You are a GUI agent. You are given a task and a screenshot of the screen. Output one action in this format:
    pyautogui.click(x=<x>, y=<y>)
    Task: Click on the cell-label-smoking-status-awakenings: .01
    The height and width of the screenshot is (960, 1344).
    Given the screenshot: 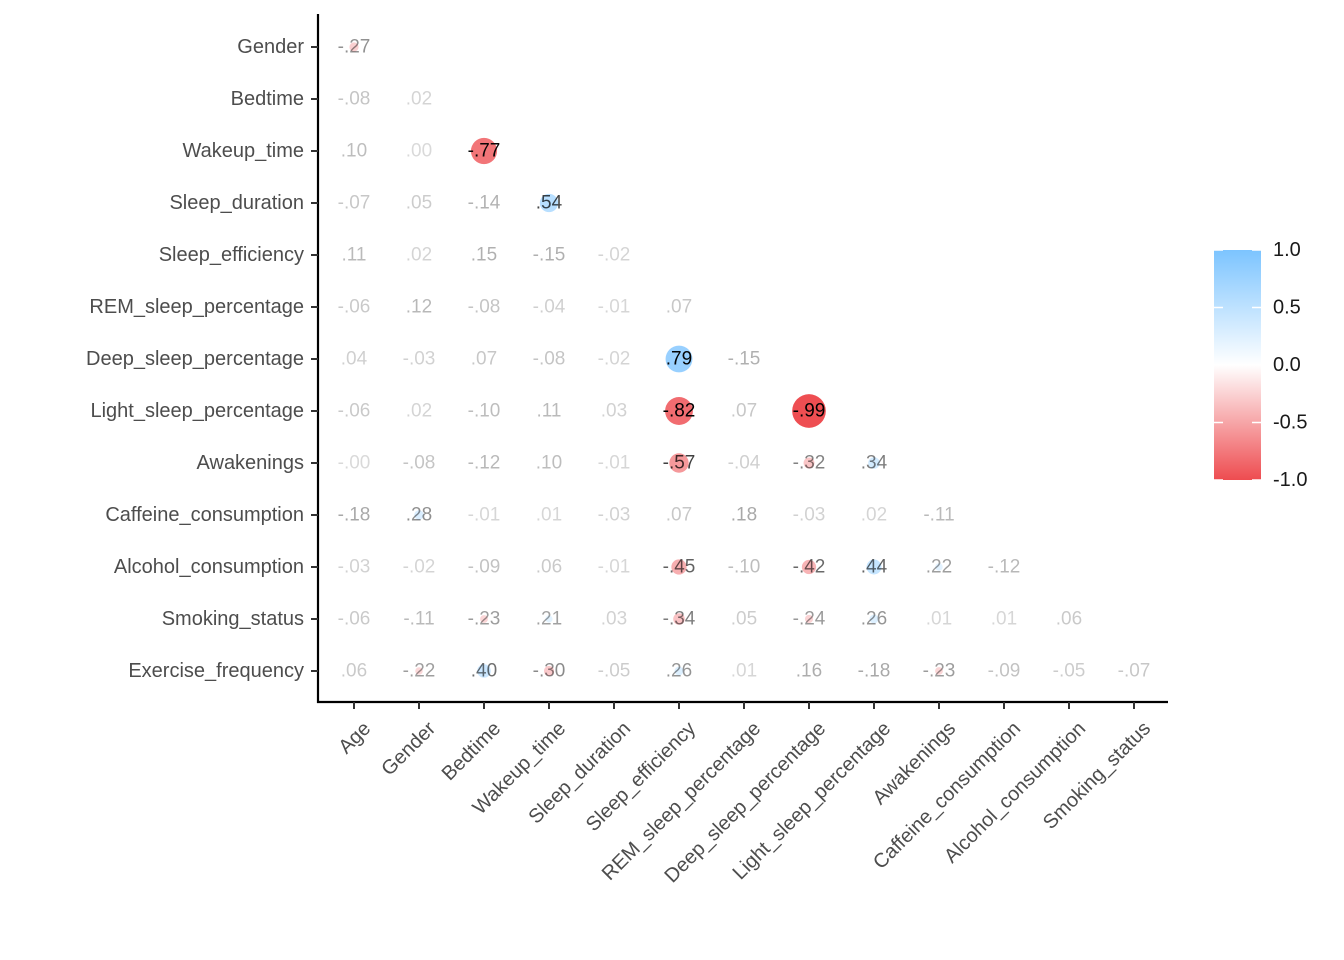 What is the action you would take?
    pyautogui.click(x=939, y=619)
    